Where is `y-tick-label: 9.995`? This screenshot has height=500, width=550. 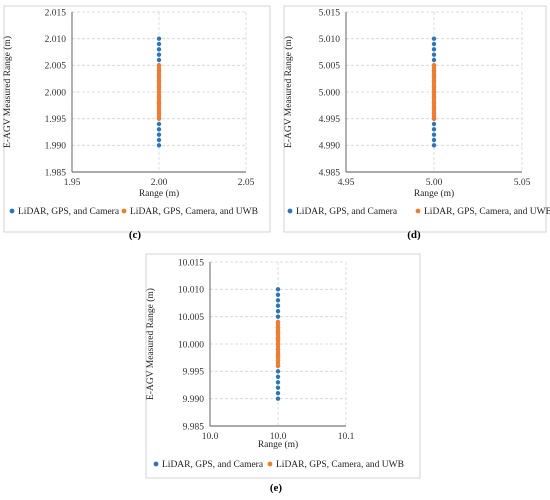
y-tick-label: 9.995 is located at coordinates (194, 373).